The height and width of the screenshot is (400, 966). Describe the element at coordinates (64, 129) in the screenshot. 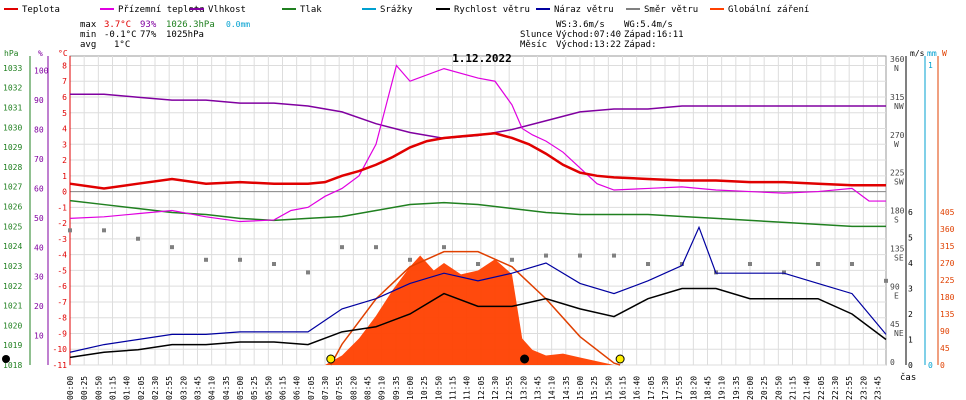

I see `temp-tick: 4` at that location.